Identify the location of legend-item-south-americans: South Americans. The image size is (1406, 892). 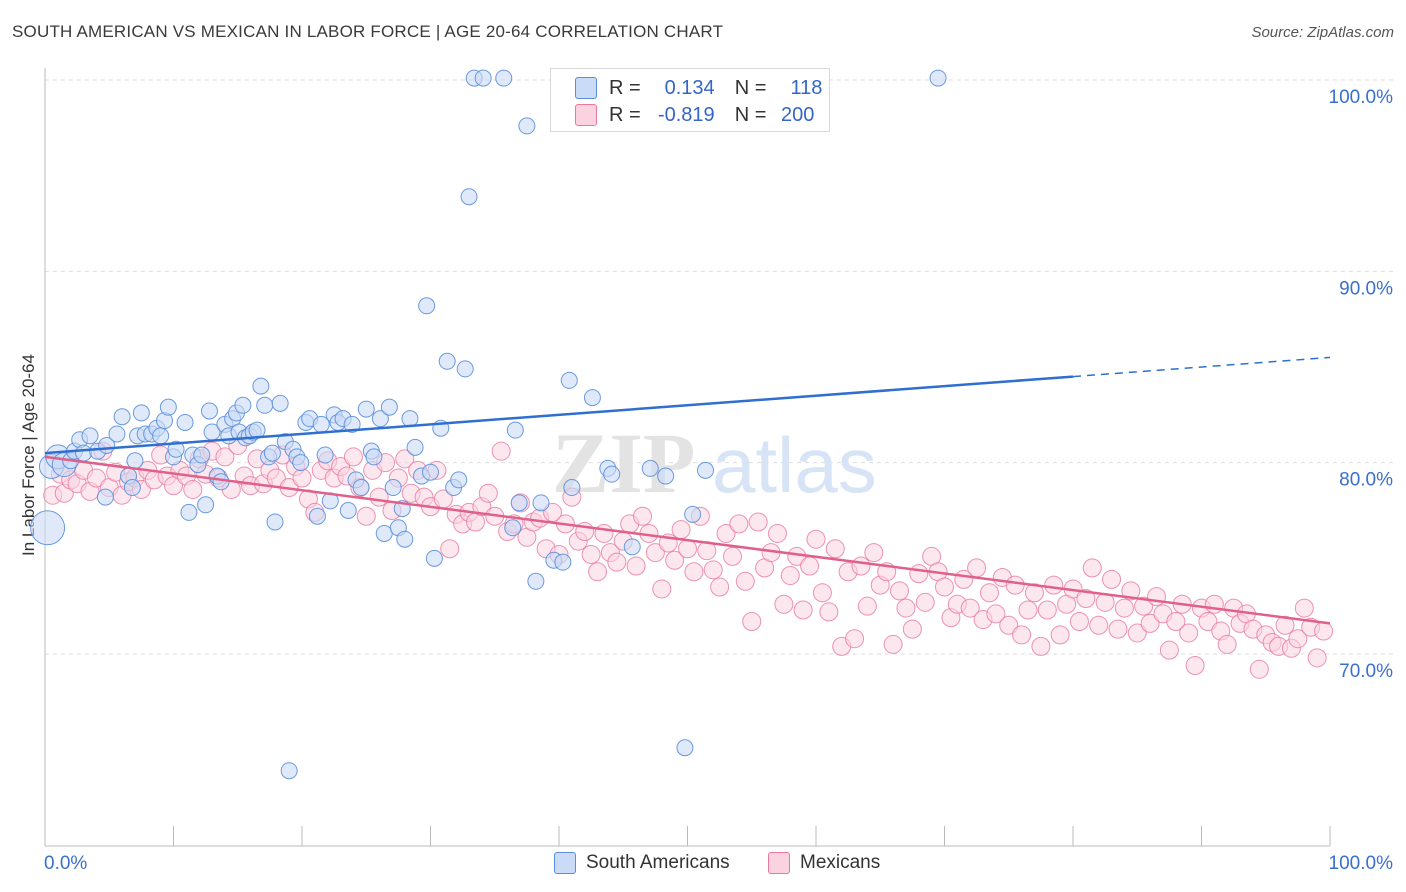
(642, 863).